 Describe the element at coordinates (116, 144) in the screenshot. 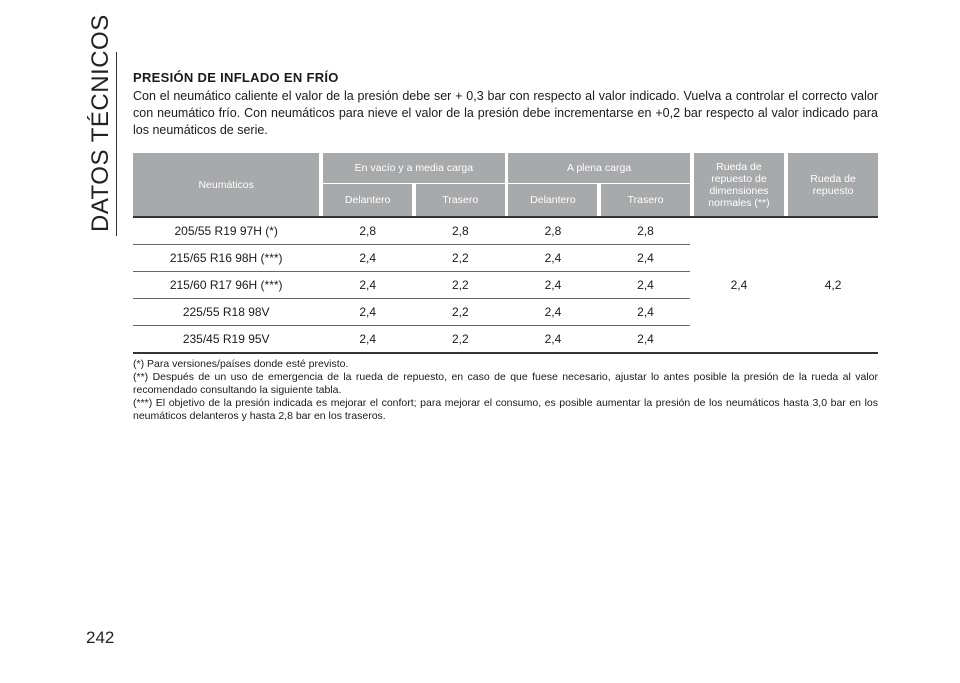

I see `chapter-divider` at that location.